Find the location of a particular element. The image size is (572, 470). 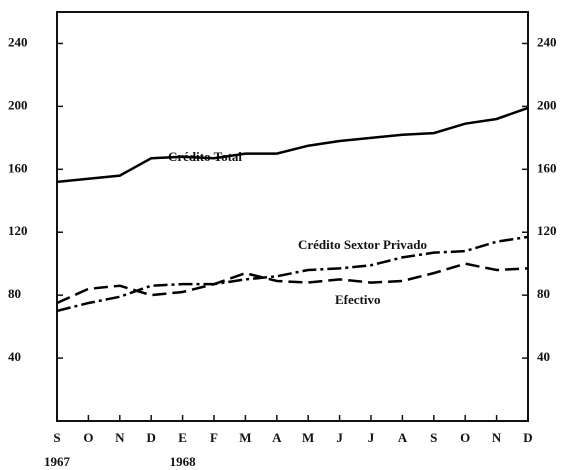

year-label: 1967 is located at coordinates (57, 461).